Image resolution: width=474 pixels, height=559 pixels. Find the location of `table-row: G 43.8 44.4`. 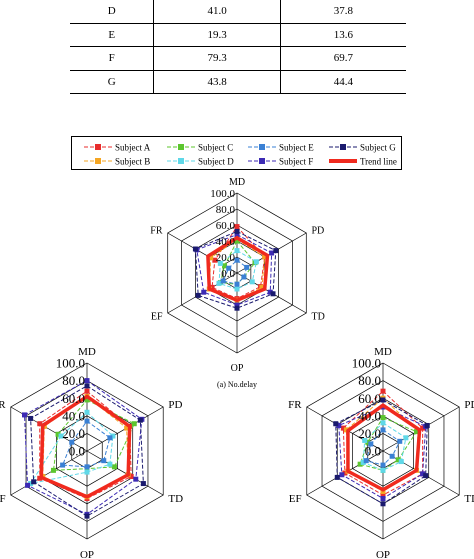

table-row: G 43.8 44.4 is located at coordinates (238, 82).